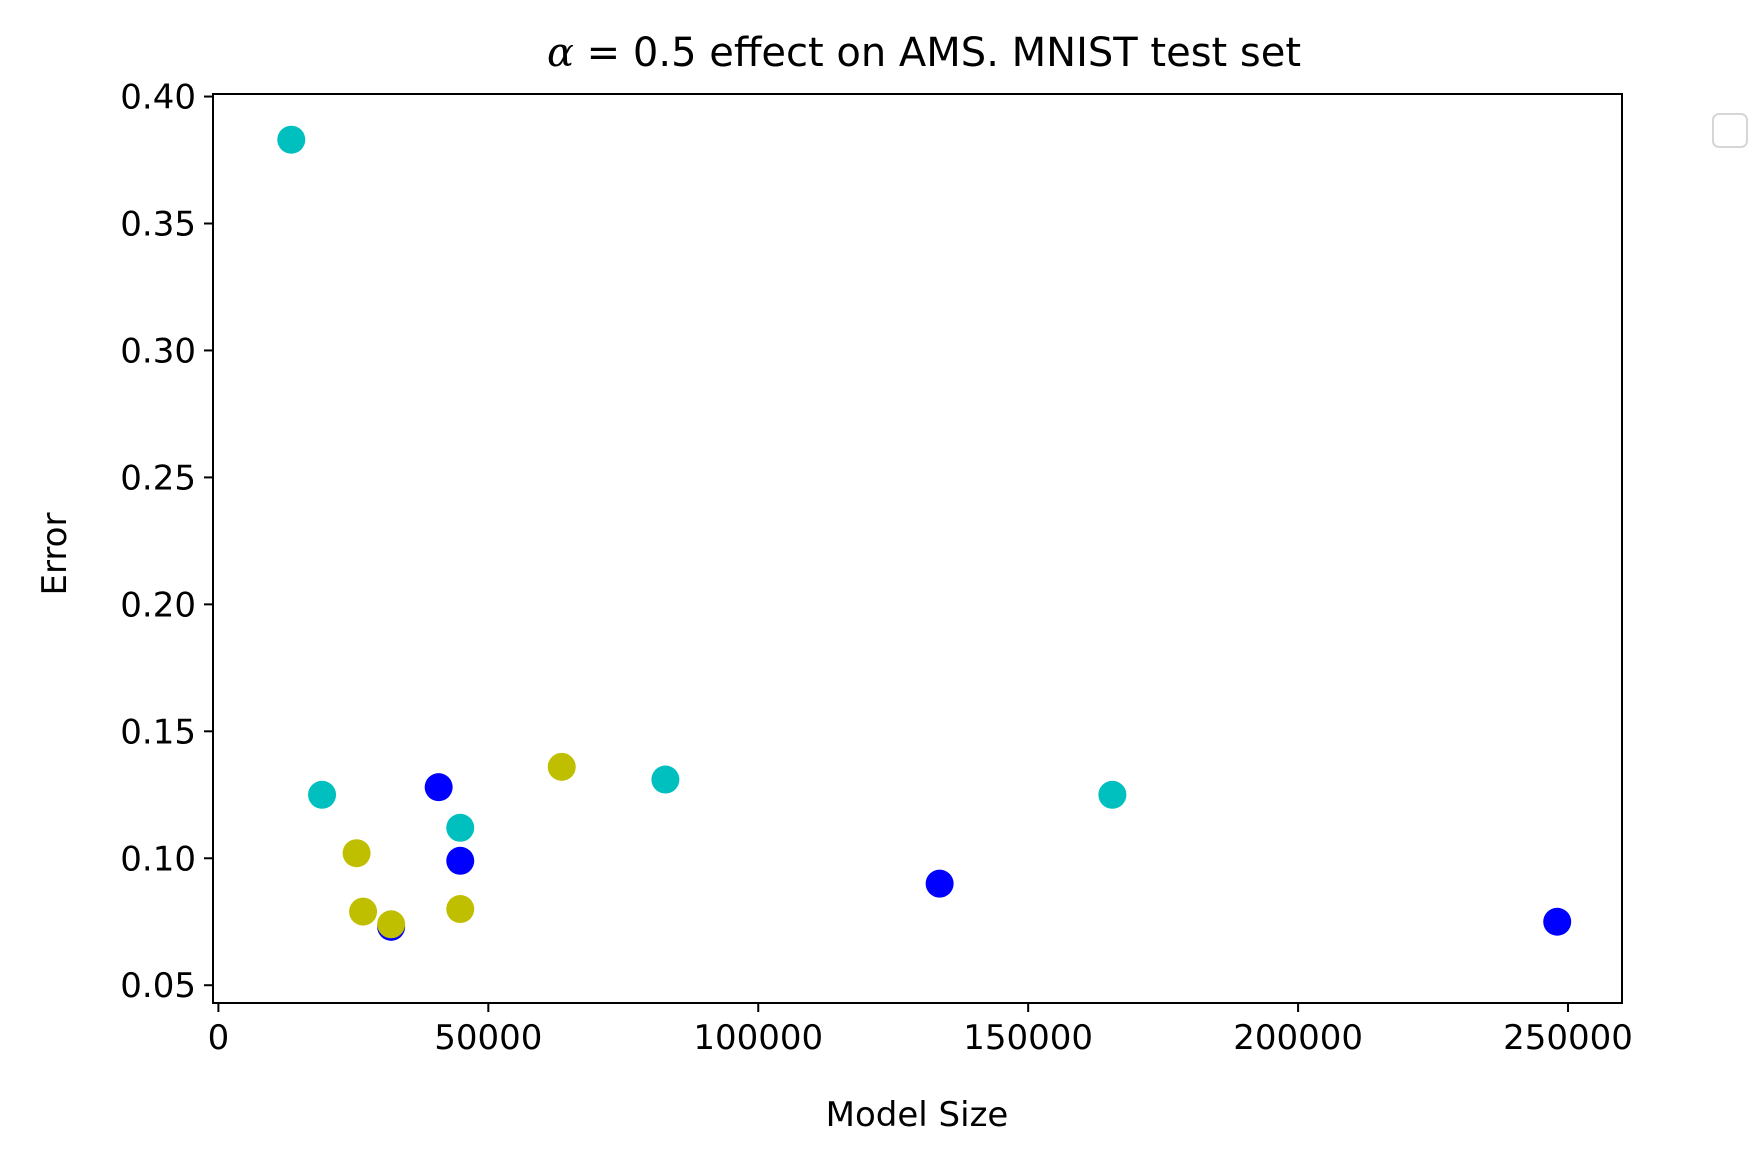 The image size is (1759, 1158). I want to click on chart-title: α = 0.5 effect on AMS. MNIST test set, so click(924, 53).